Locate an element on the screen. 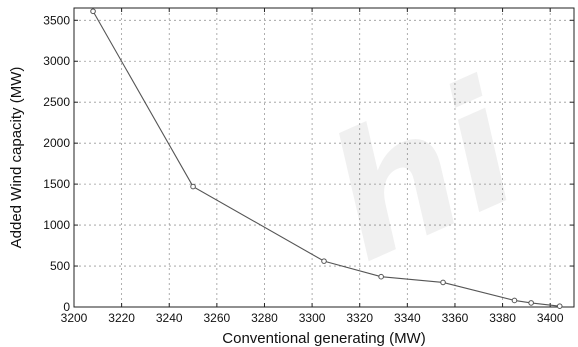  y-tick-label: 3000 is located at coordinates (56, 61).